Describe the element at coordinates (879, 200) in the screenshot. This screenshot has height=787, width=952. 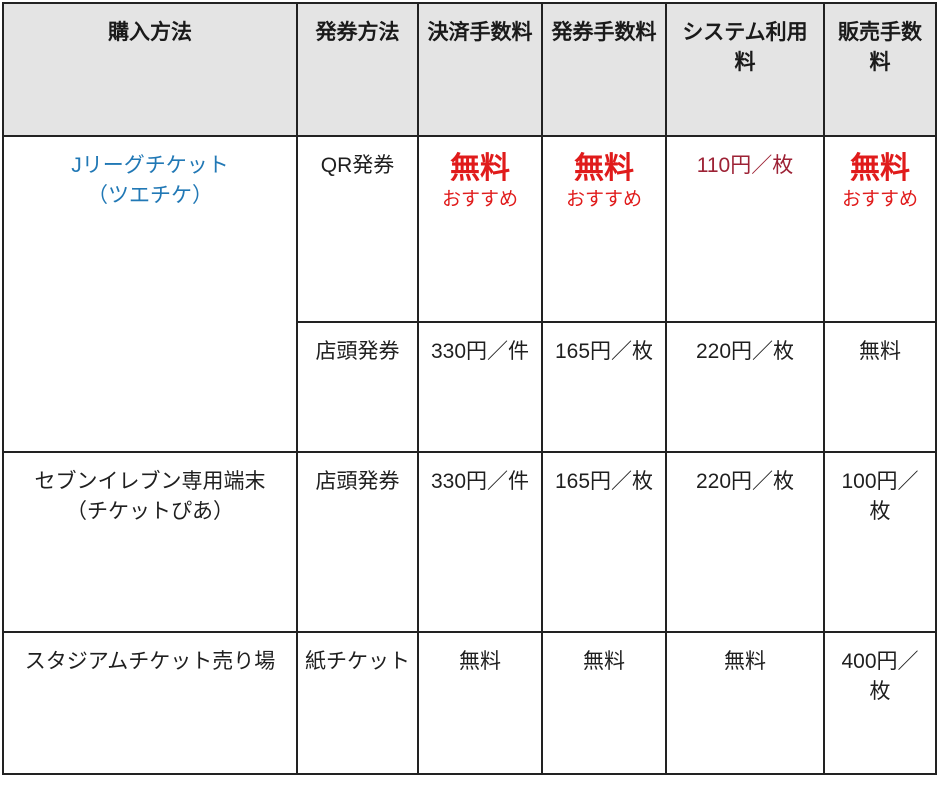
I see `sale-fee-recommend-note: おすすめ` at that location.